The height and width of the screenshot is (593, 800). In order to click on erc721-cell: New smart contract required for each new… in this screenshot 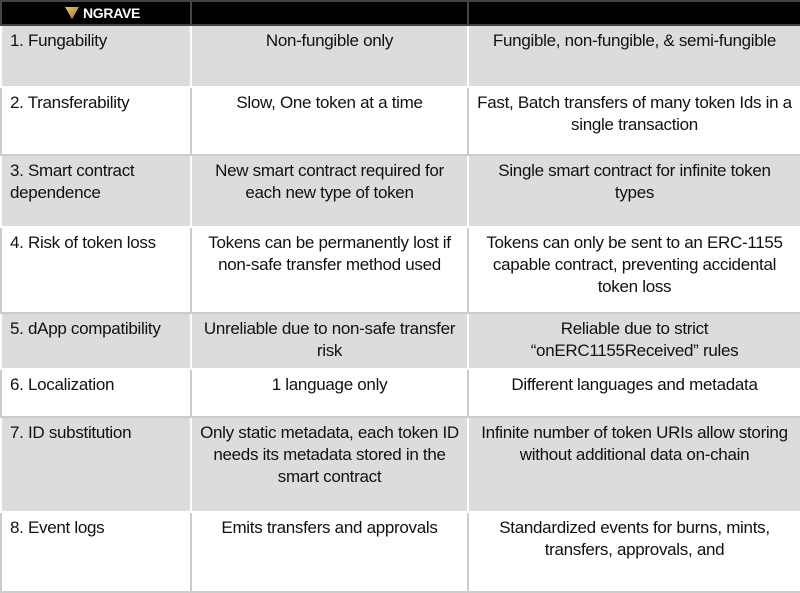, I will do `click(329, 191)`.